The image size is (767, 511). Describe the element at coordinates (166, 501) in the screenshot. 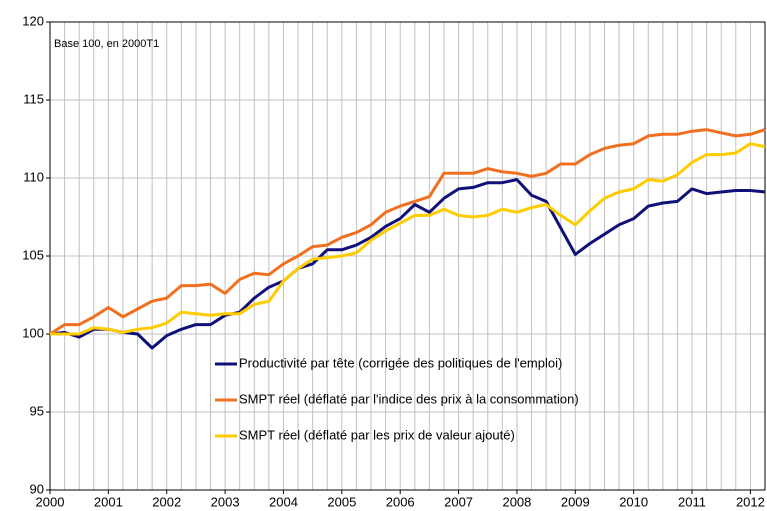

I see `x-tick-label: 2002` at that location.